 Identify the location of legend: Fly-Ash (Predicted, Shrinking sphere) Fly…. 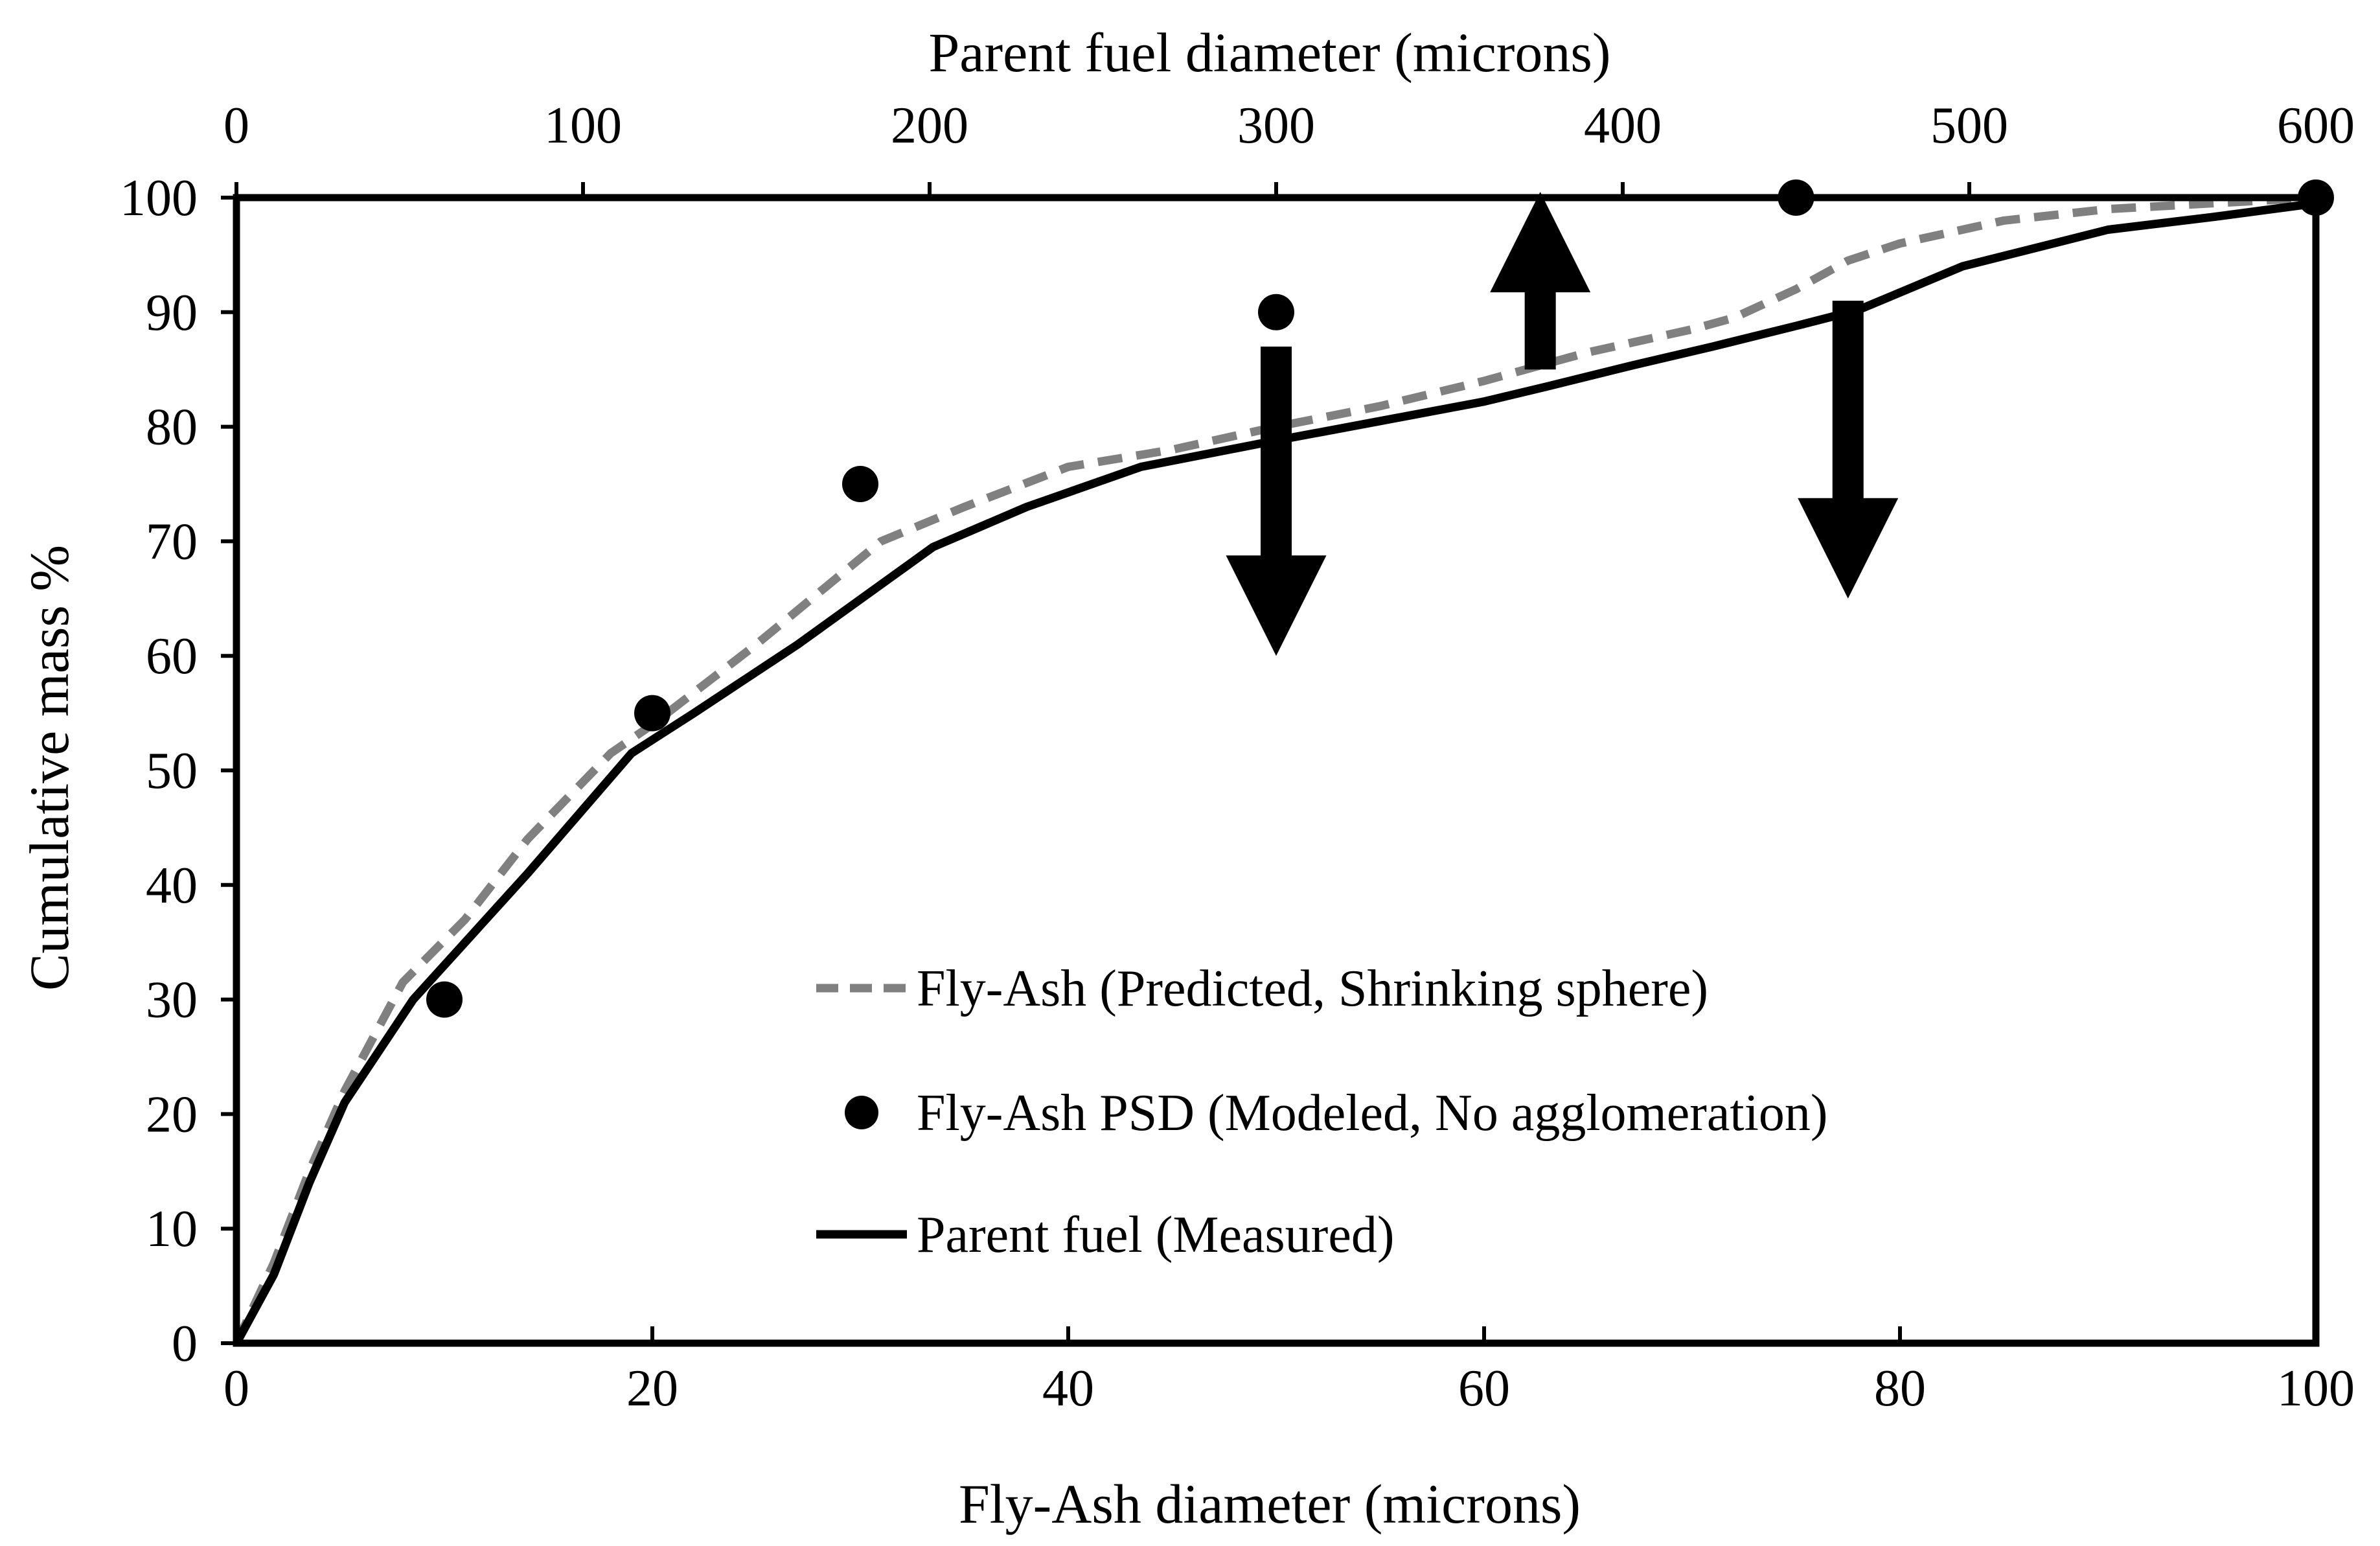
(1322, 1111).